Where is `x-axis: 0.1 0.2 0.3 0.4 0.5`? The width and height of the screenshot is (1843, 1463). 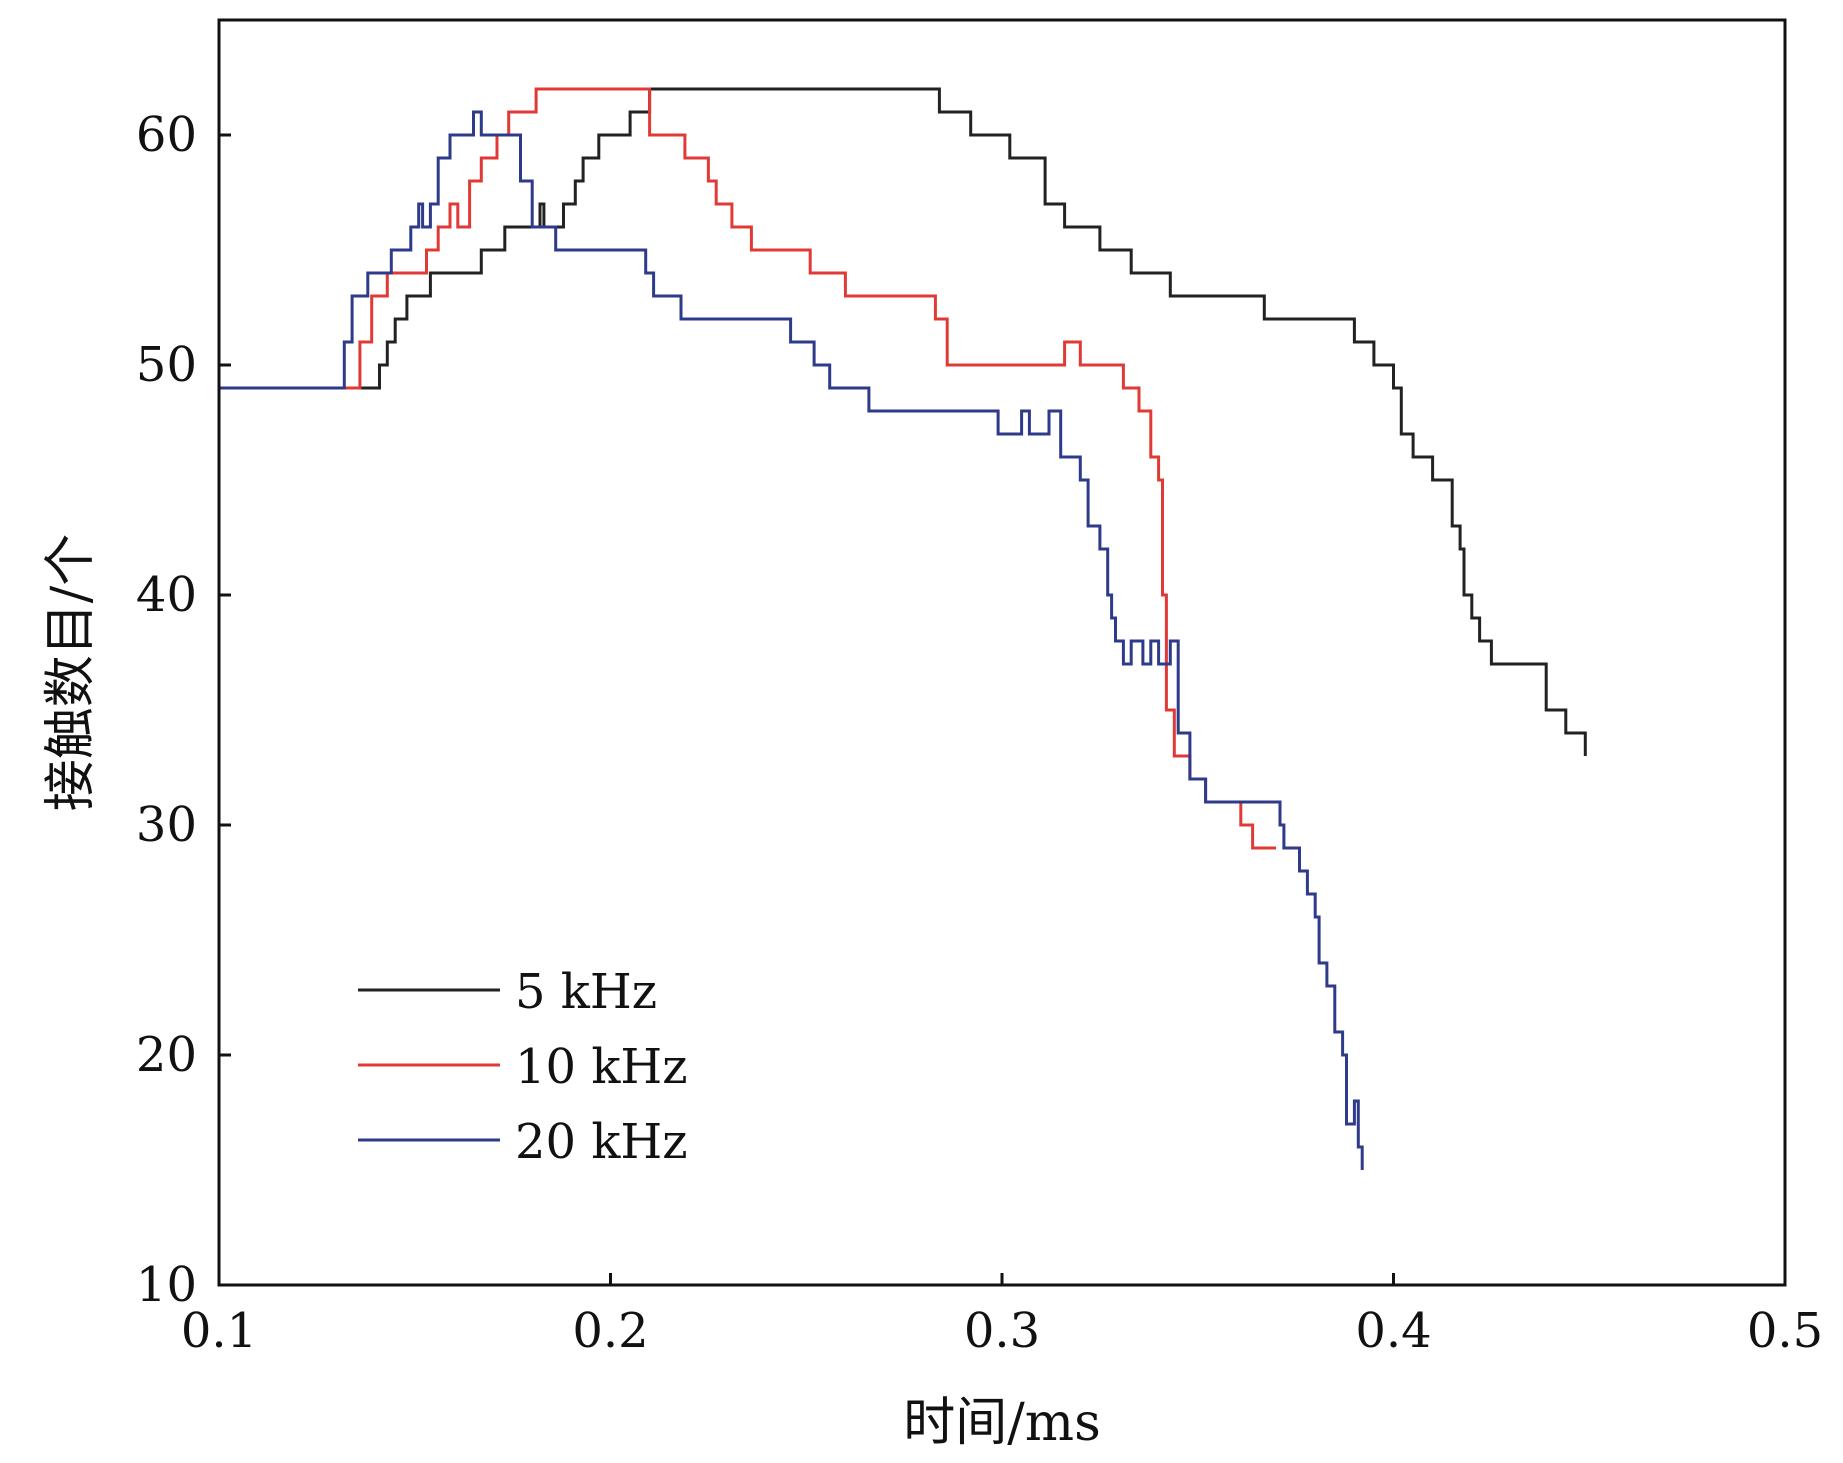 x-axis: 0.1 0.2 0.3 0.4 0.5 is located at coordinates (1002, 1316).